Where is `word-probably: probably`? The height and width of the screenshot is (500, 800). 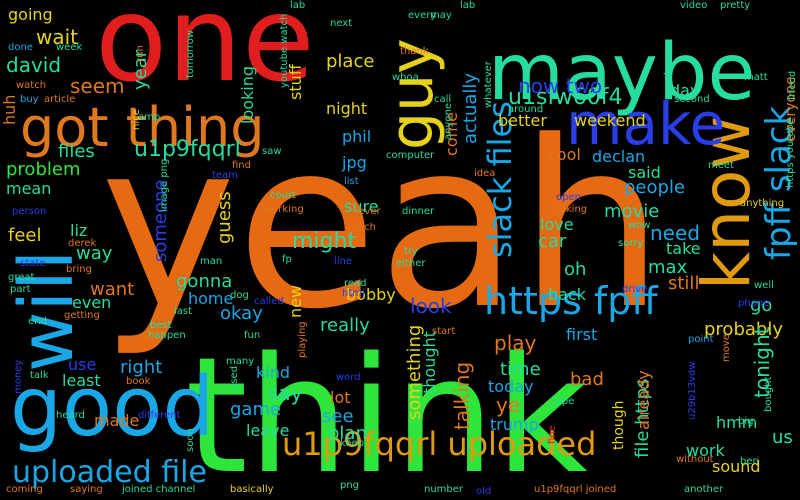
word-probably: probably is located at coordinates (743, 329).